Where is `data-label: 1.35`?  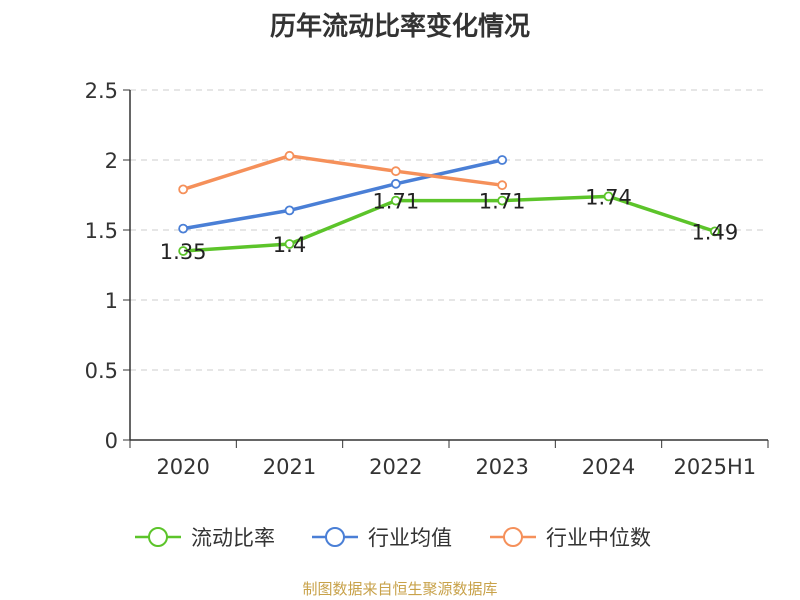 data-label: 1.35 is located at coordinates (183, 252).